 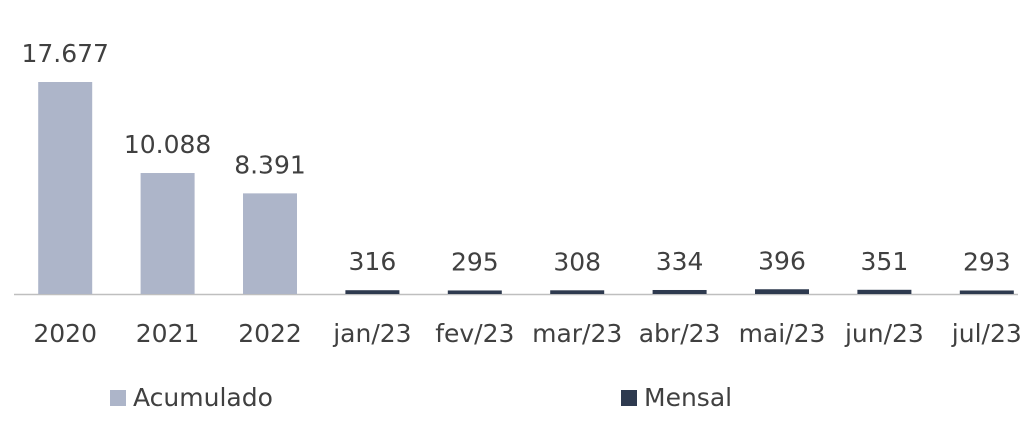 What do you see at coordinates (270, 164) in the screenshot?
I see `data-label: 8.391` at bounding box center [270, 164].